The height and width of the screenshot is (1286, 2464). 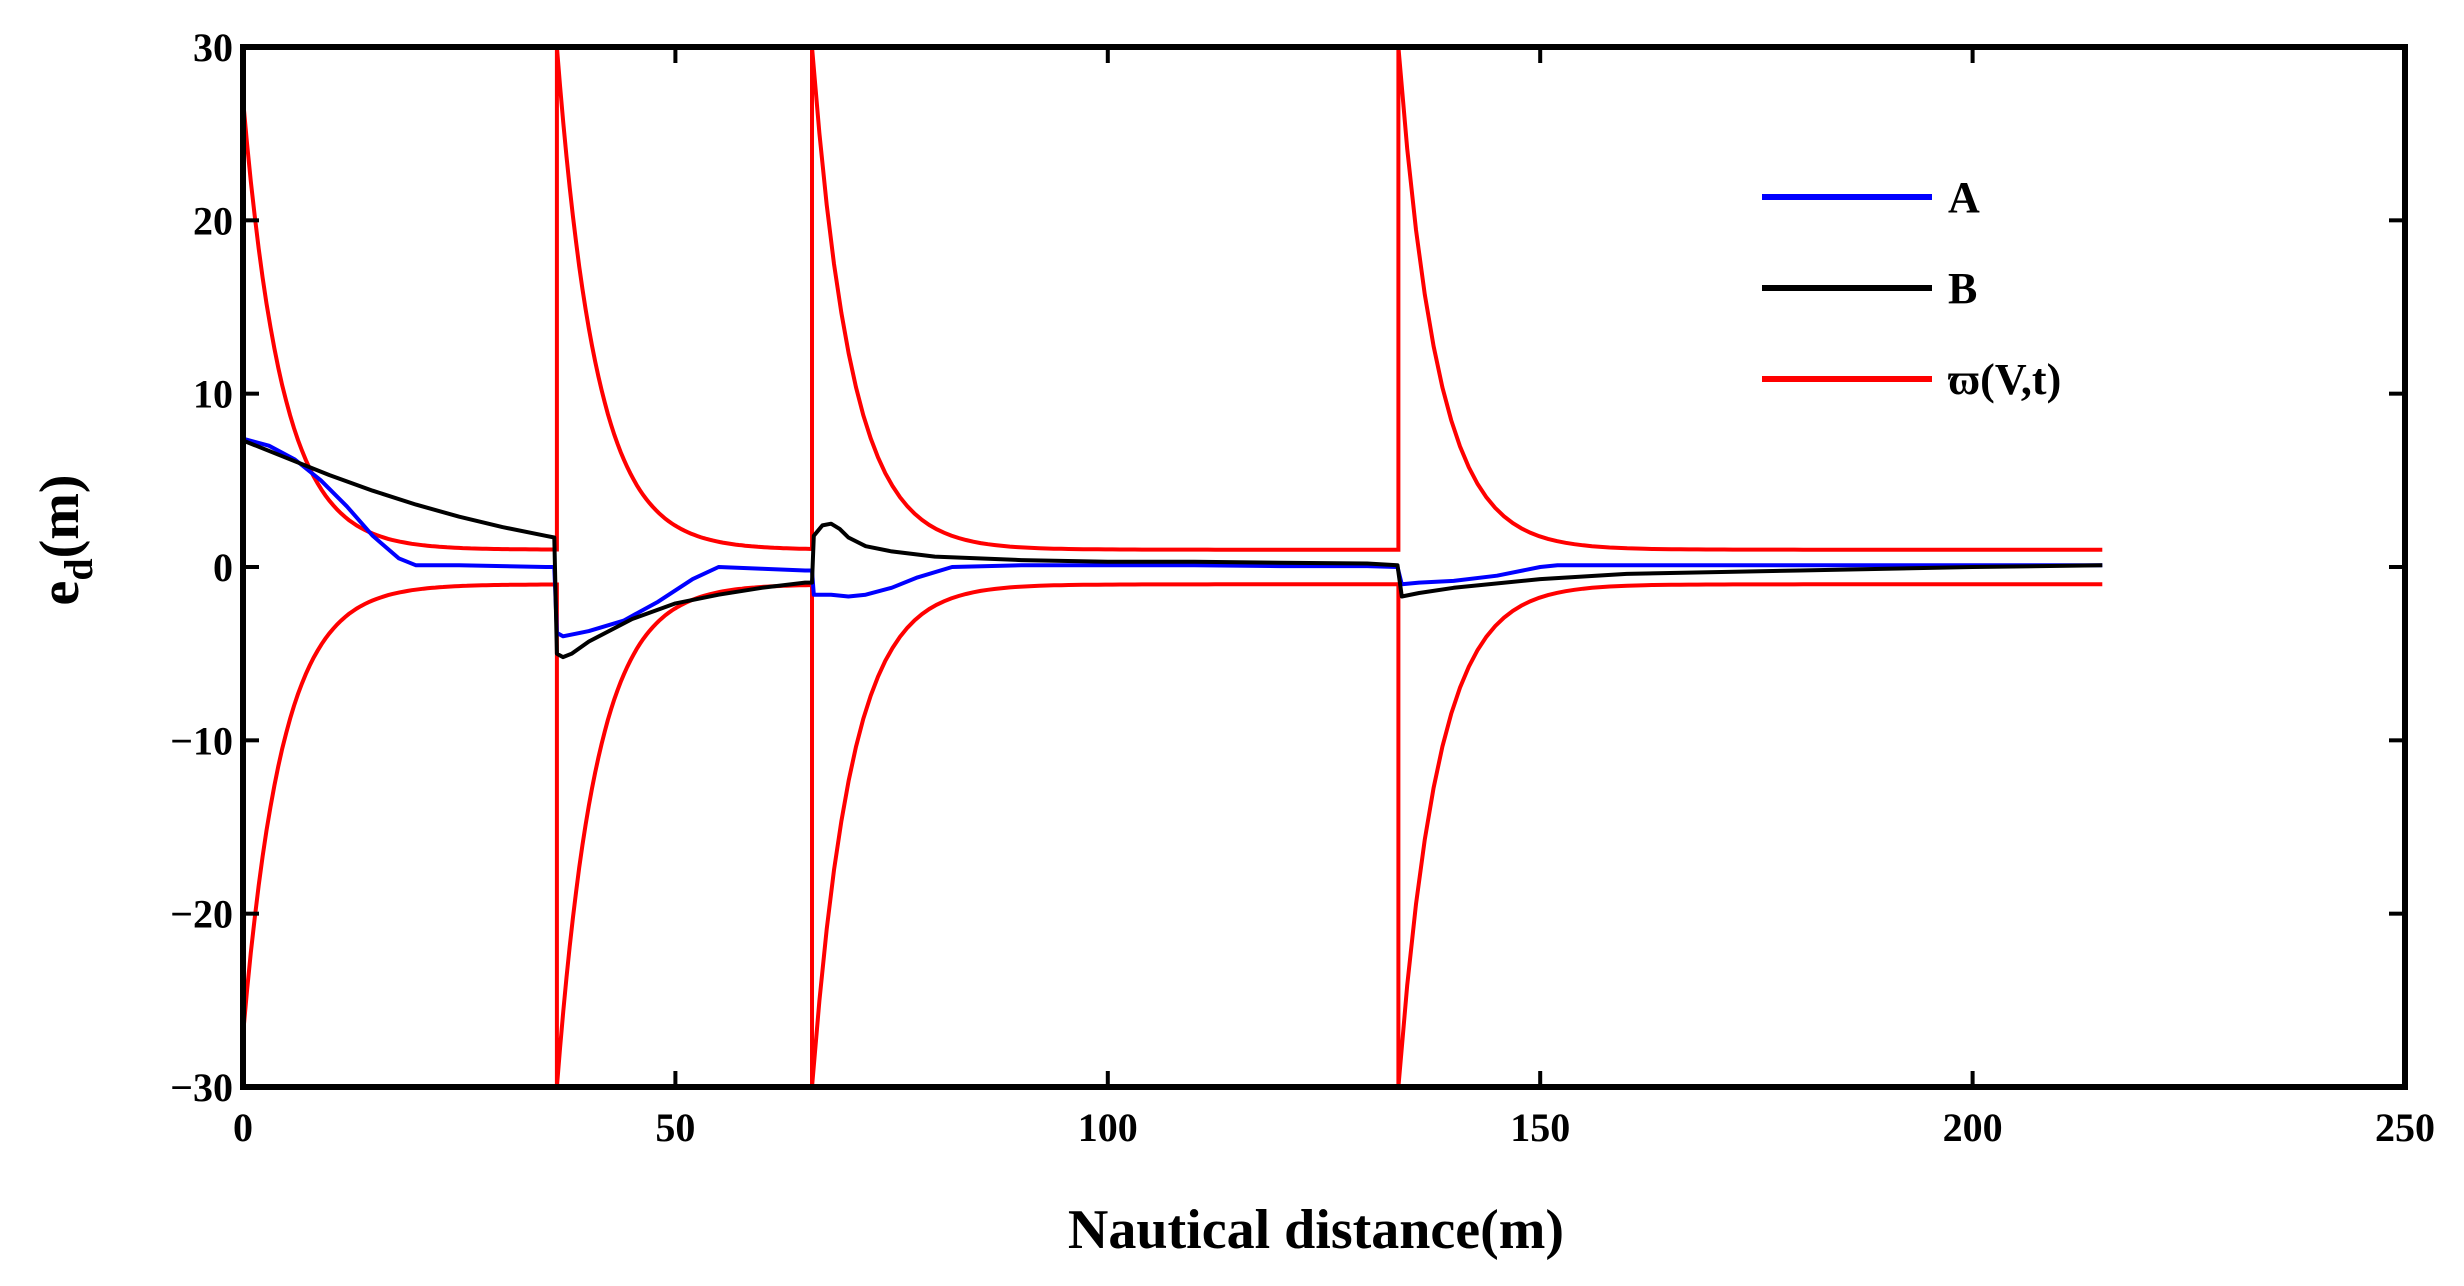 I want to click on y-axis-title-main: e, so click(x=60, y=593).